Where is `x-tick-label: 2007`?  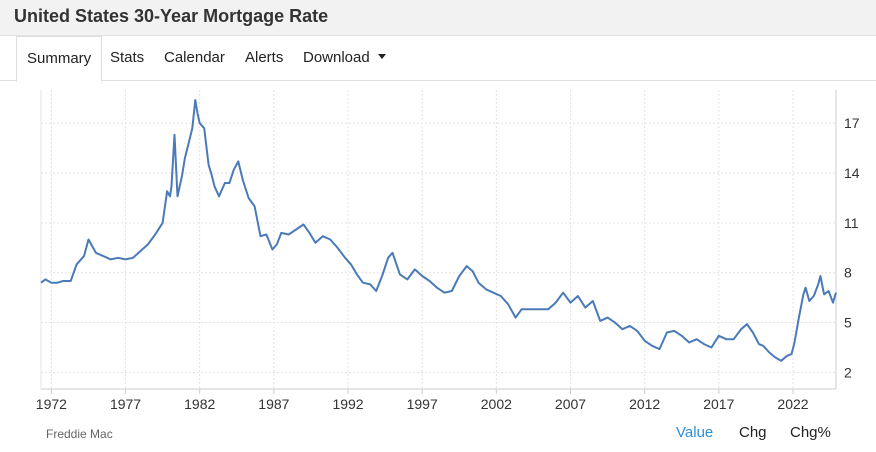
x-tick-label: 2007 is located at coordinates (570, 404).